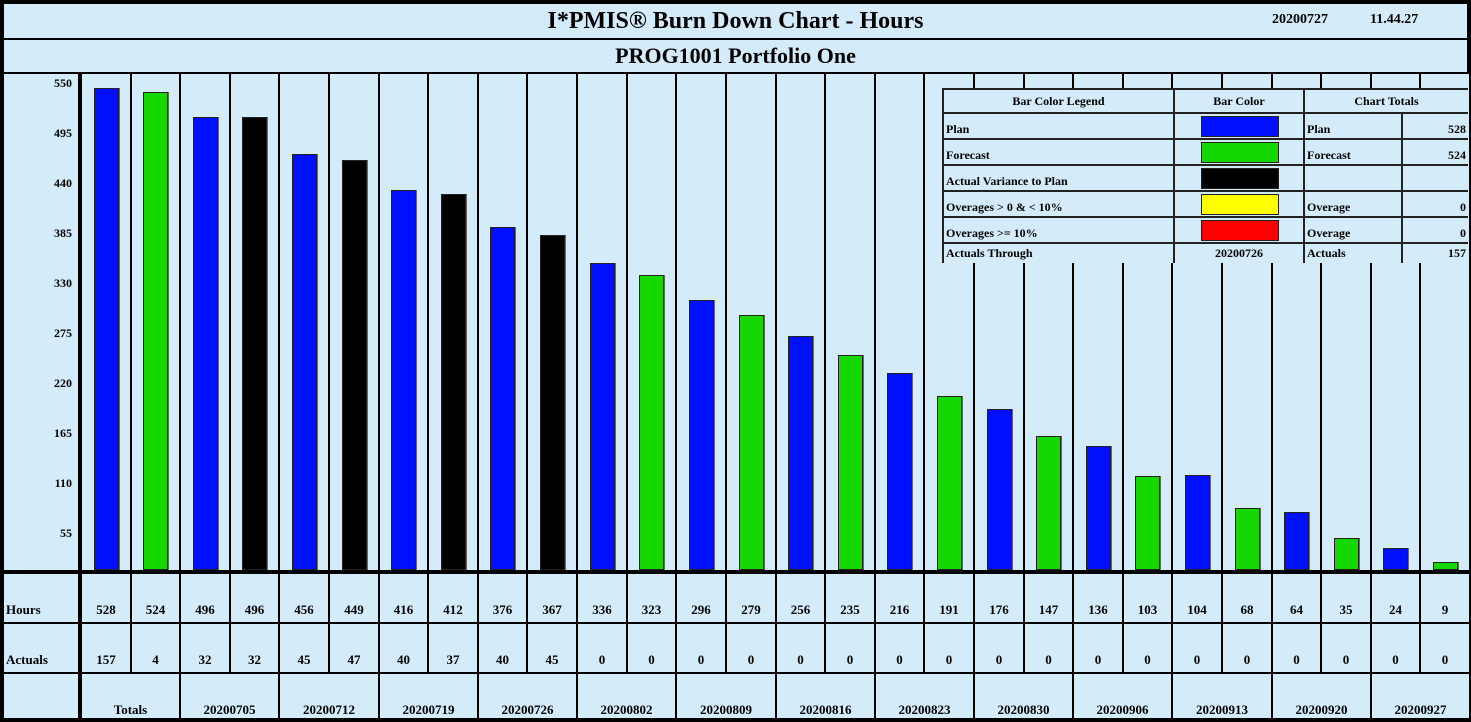  What do you see at coordinates (552, 648) in the screenshot?
I see `actuals-cell: 45` at bounding box center [552, 648].